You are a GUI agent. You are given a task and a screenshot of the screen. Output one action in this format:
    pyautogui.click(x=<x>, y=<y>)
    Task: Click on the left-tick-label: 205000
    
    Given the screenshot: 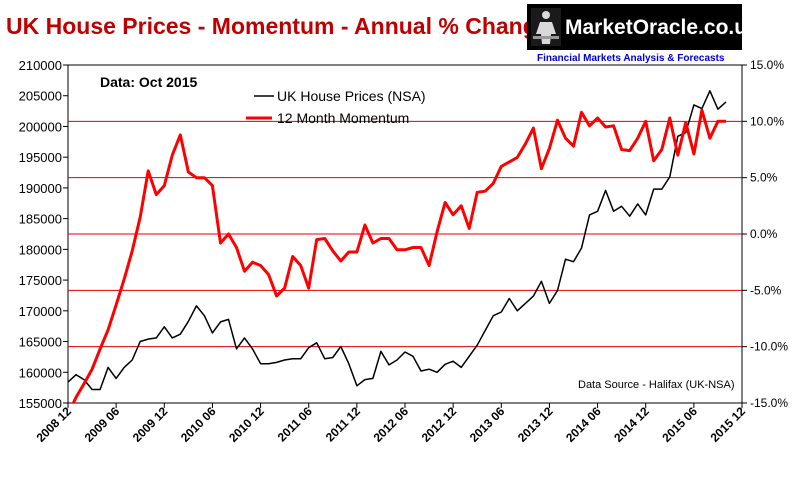 What is the action you would take?
    pyautogui.click(x=40, y=96)
    